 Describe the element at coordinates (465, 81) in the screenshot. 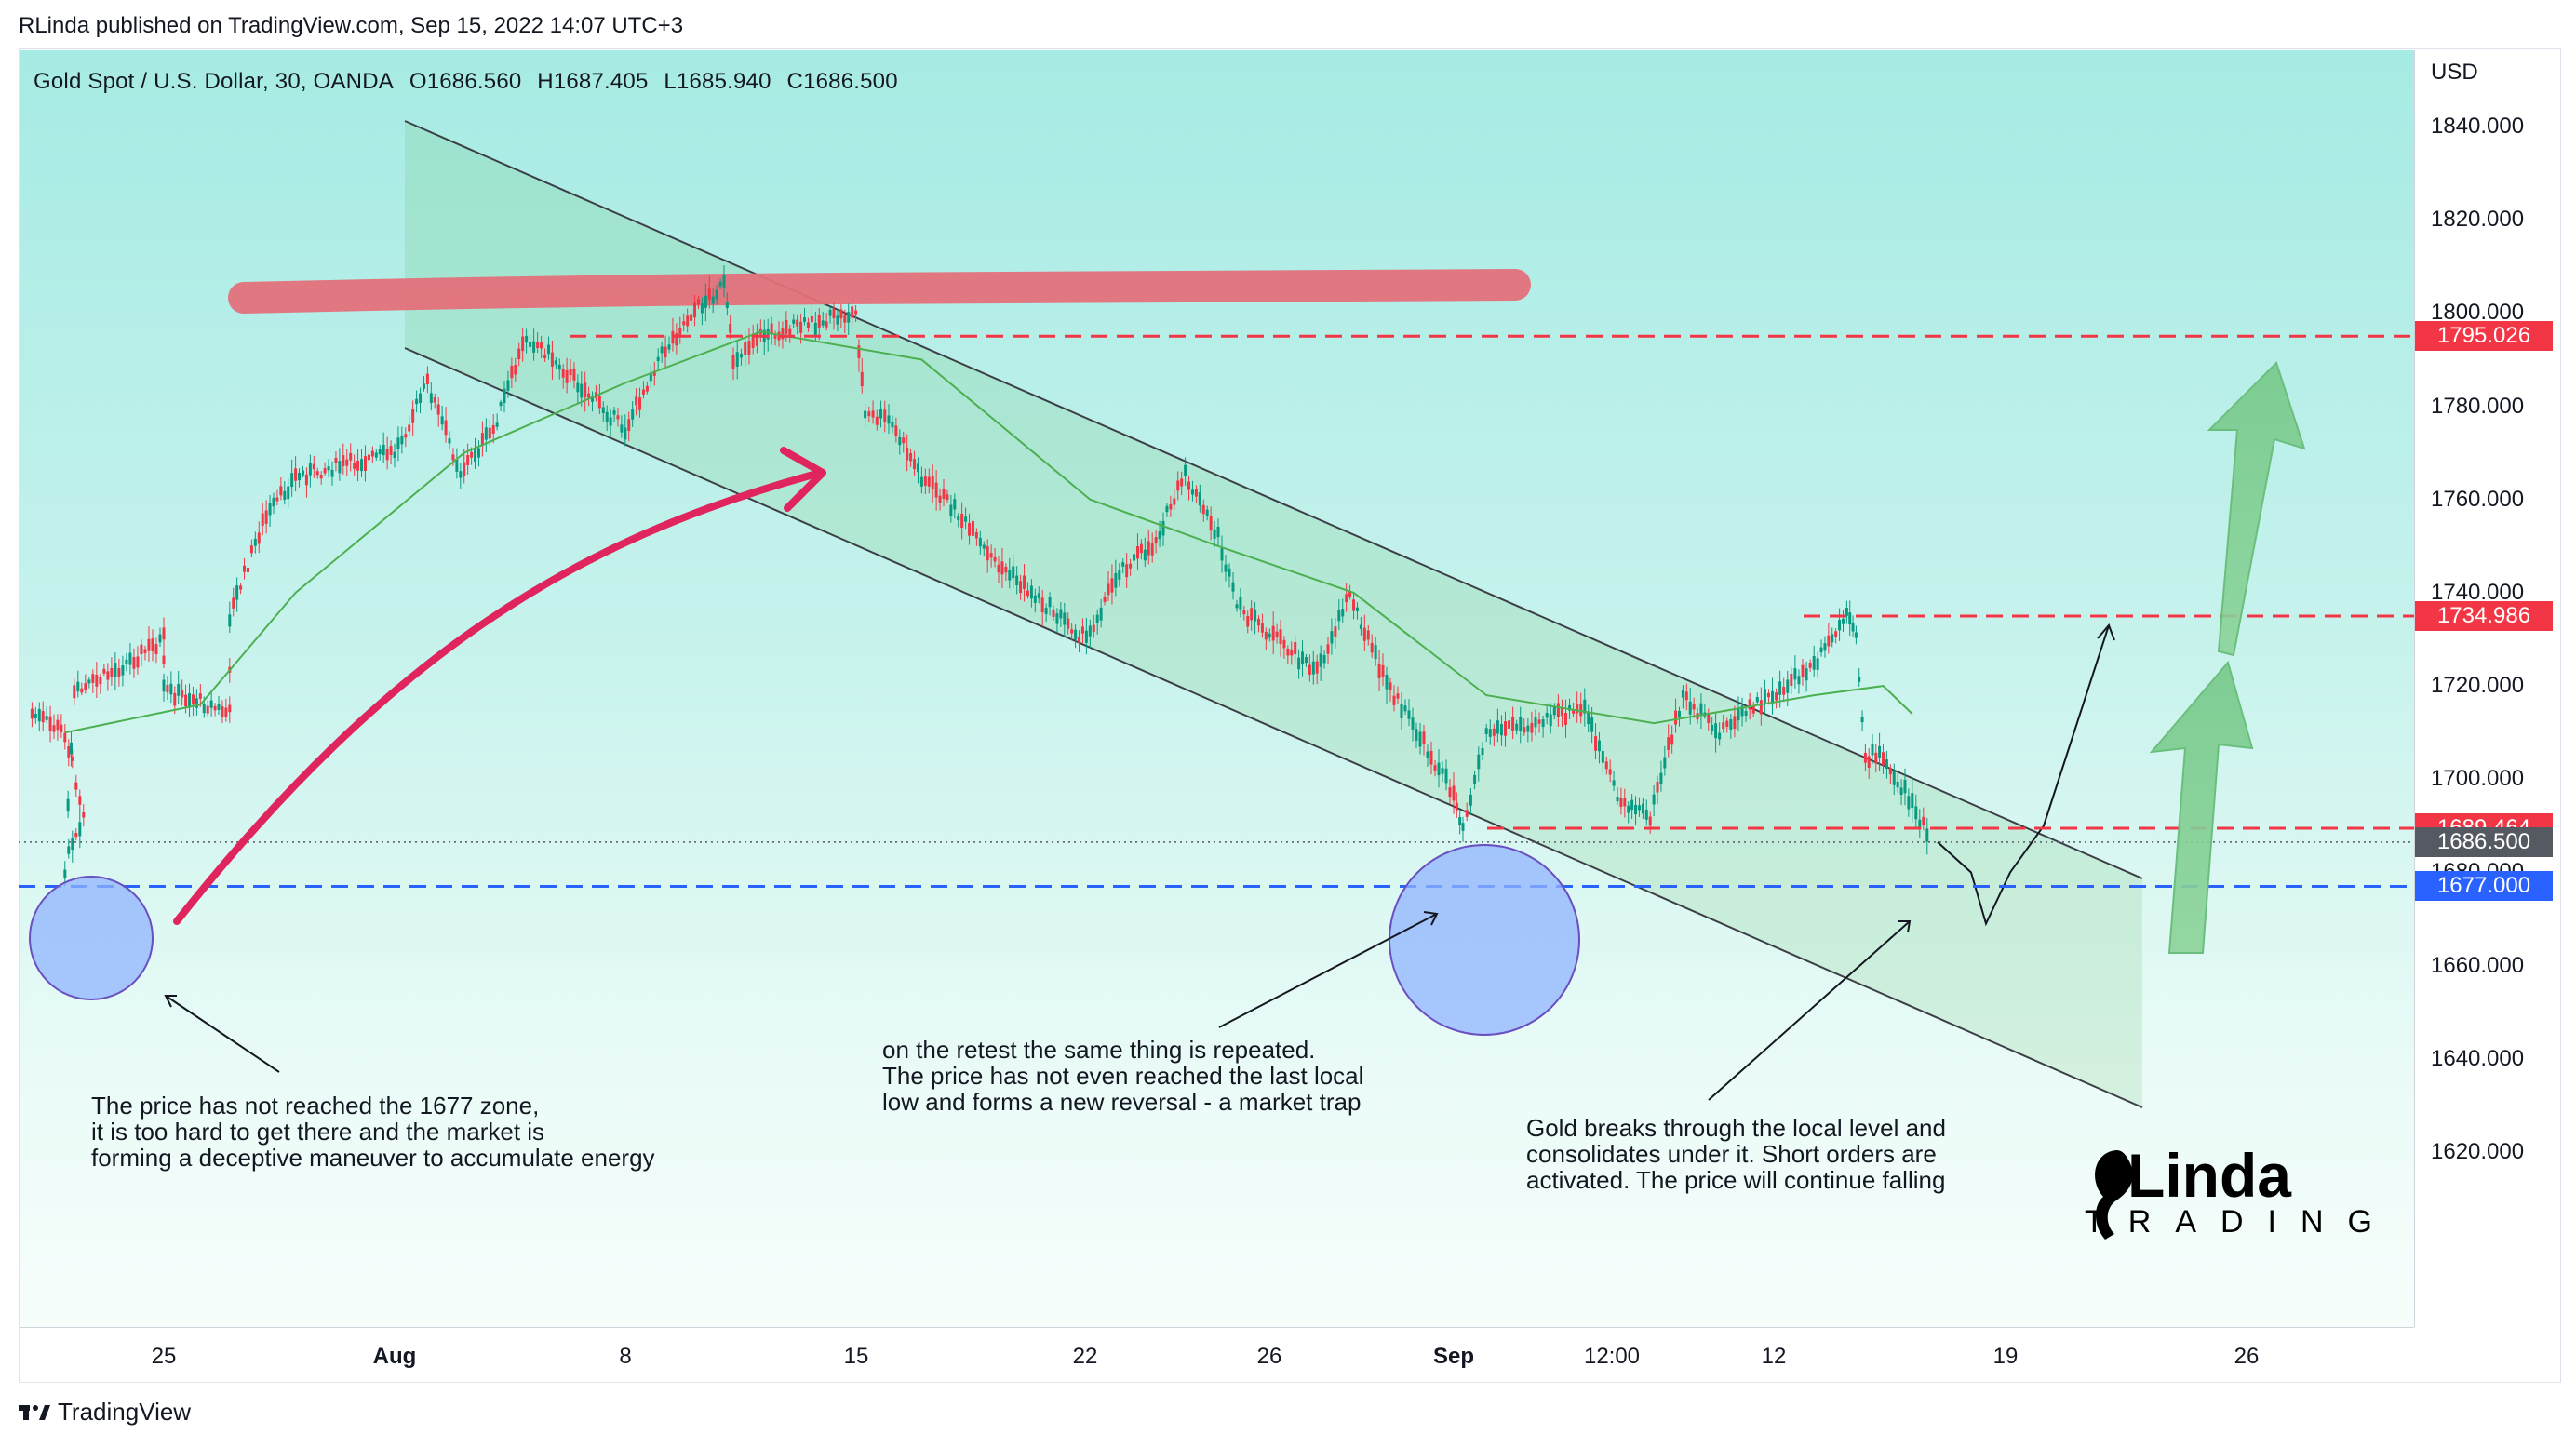

I see `ohlc-open: O1686.560` at that location.